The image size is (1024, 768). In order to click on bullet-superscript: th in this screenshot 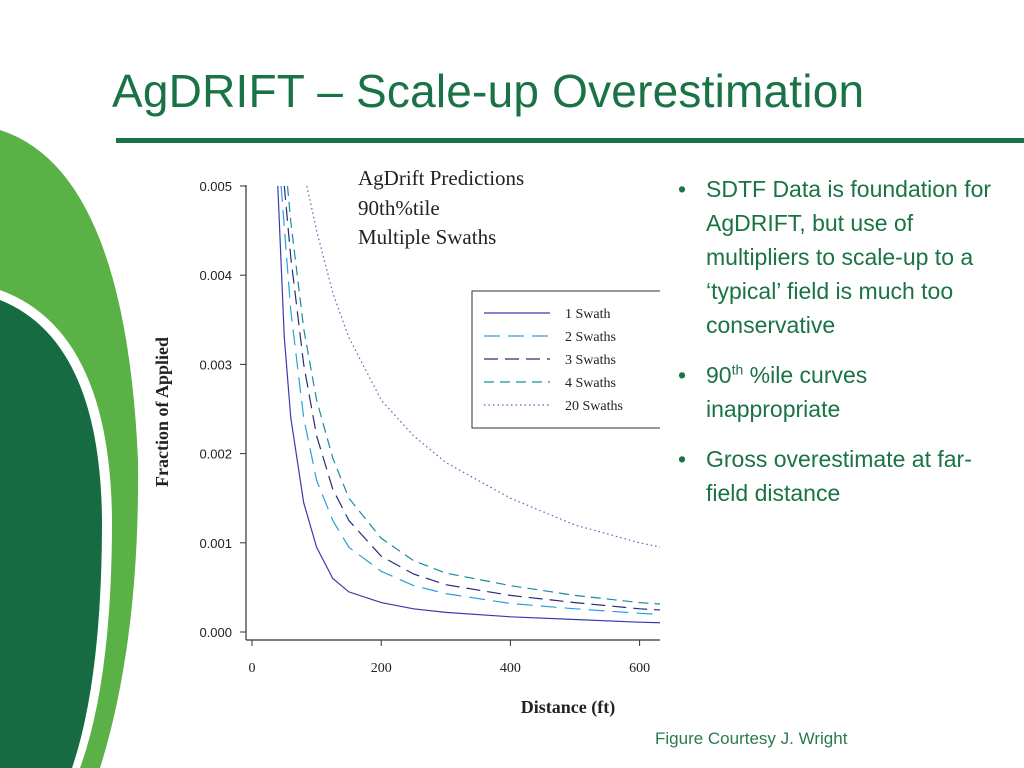, I will do `click(737, 369)`.